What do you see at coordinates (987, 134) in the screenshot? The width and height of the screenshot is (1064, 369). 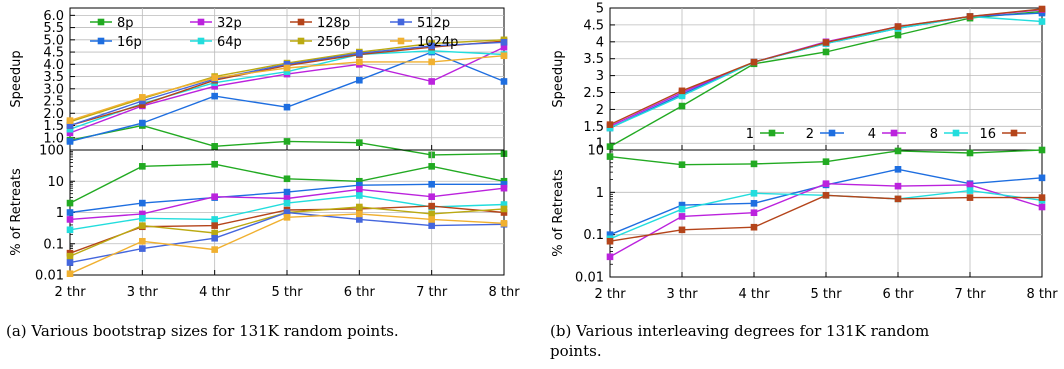 I see `legend-label: 16` at bounding box center [987, 134].